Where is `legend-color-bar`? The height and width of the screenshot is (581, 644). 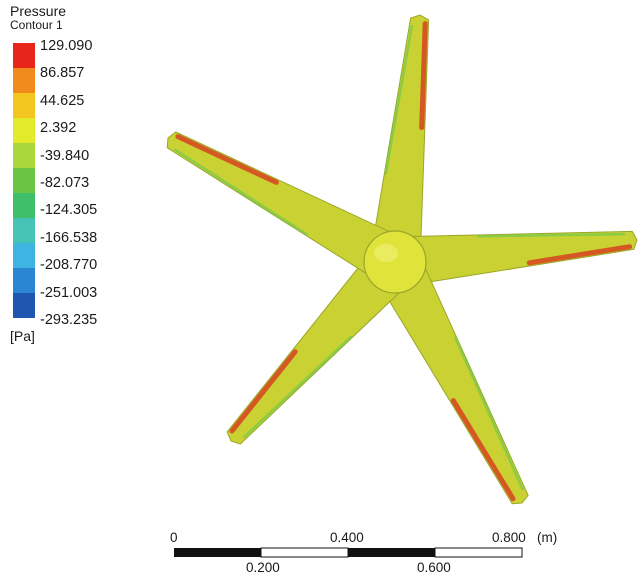 legend-color-bar is located at coordinates (24, 180).